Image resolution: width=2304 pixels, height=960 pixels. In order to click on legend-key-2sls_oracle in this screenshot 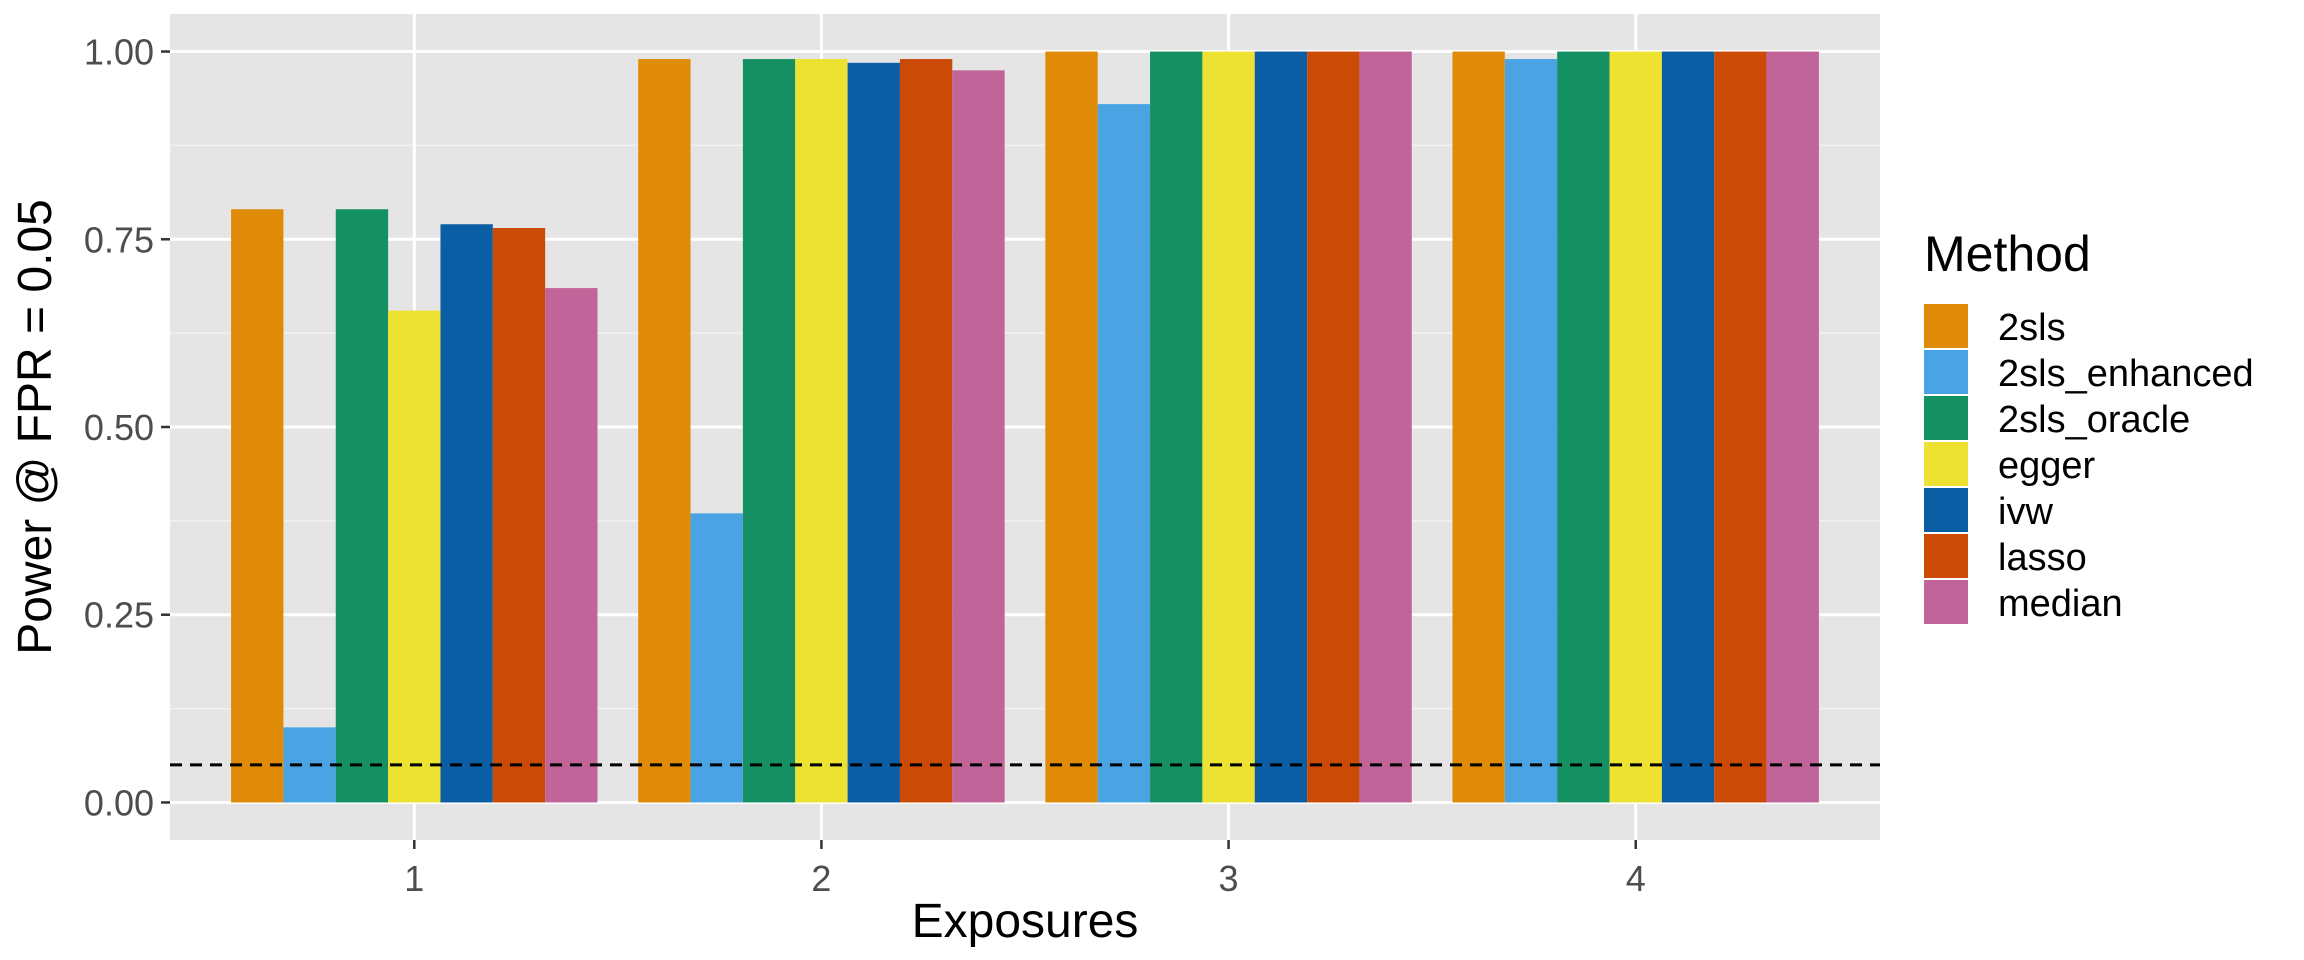, I will do `click(1946, 418)`.